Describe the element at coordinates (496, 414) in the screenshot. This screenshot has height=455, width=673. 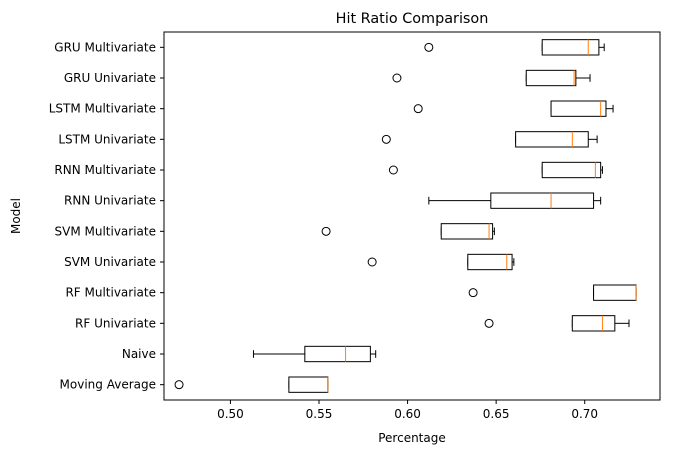
I see `x-tick-label: 0.65` at that location.